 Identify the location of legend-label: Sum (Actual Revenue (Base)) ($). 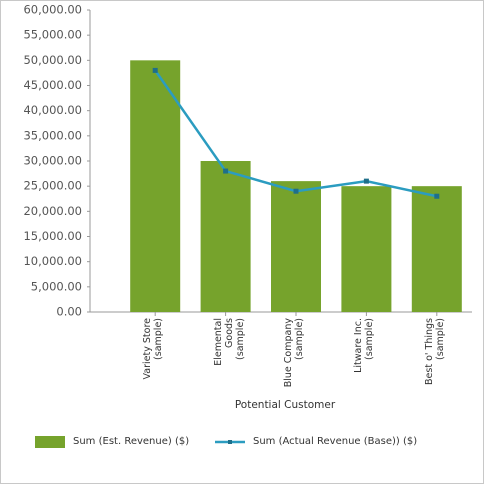
(335, 441).